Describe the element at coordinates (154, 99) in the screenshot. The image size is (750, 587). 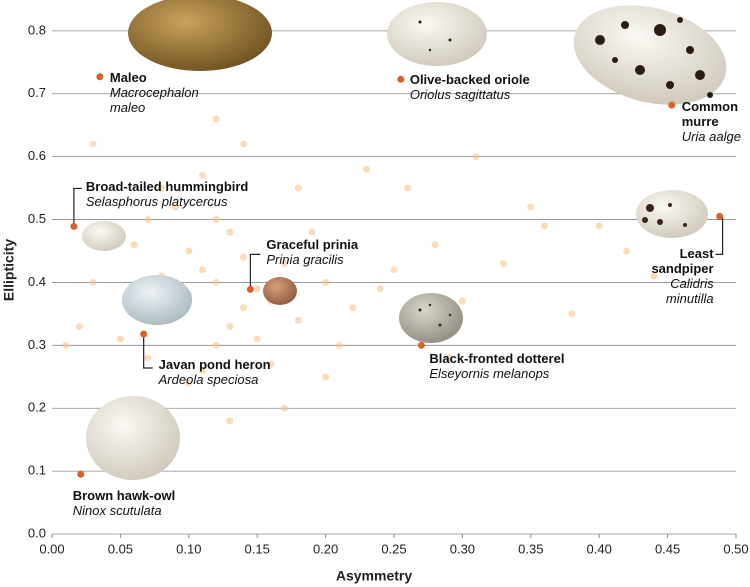
I see `latin-name: Macrocephalon maleo` at that location.